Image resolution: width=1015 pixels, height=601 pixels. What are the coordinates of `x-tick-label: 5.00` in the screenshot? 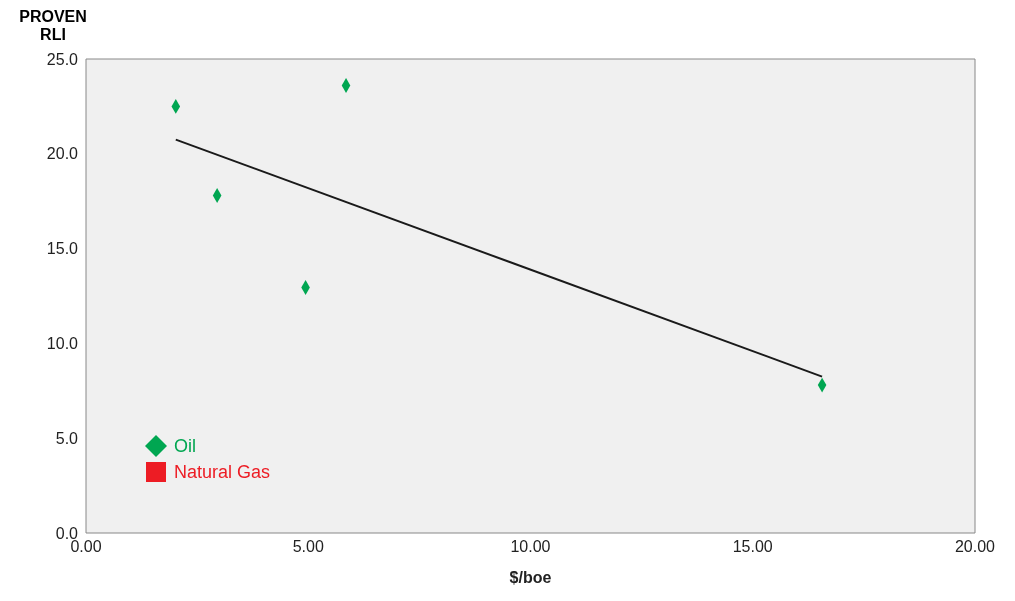 It's located at (308, 547).